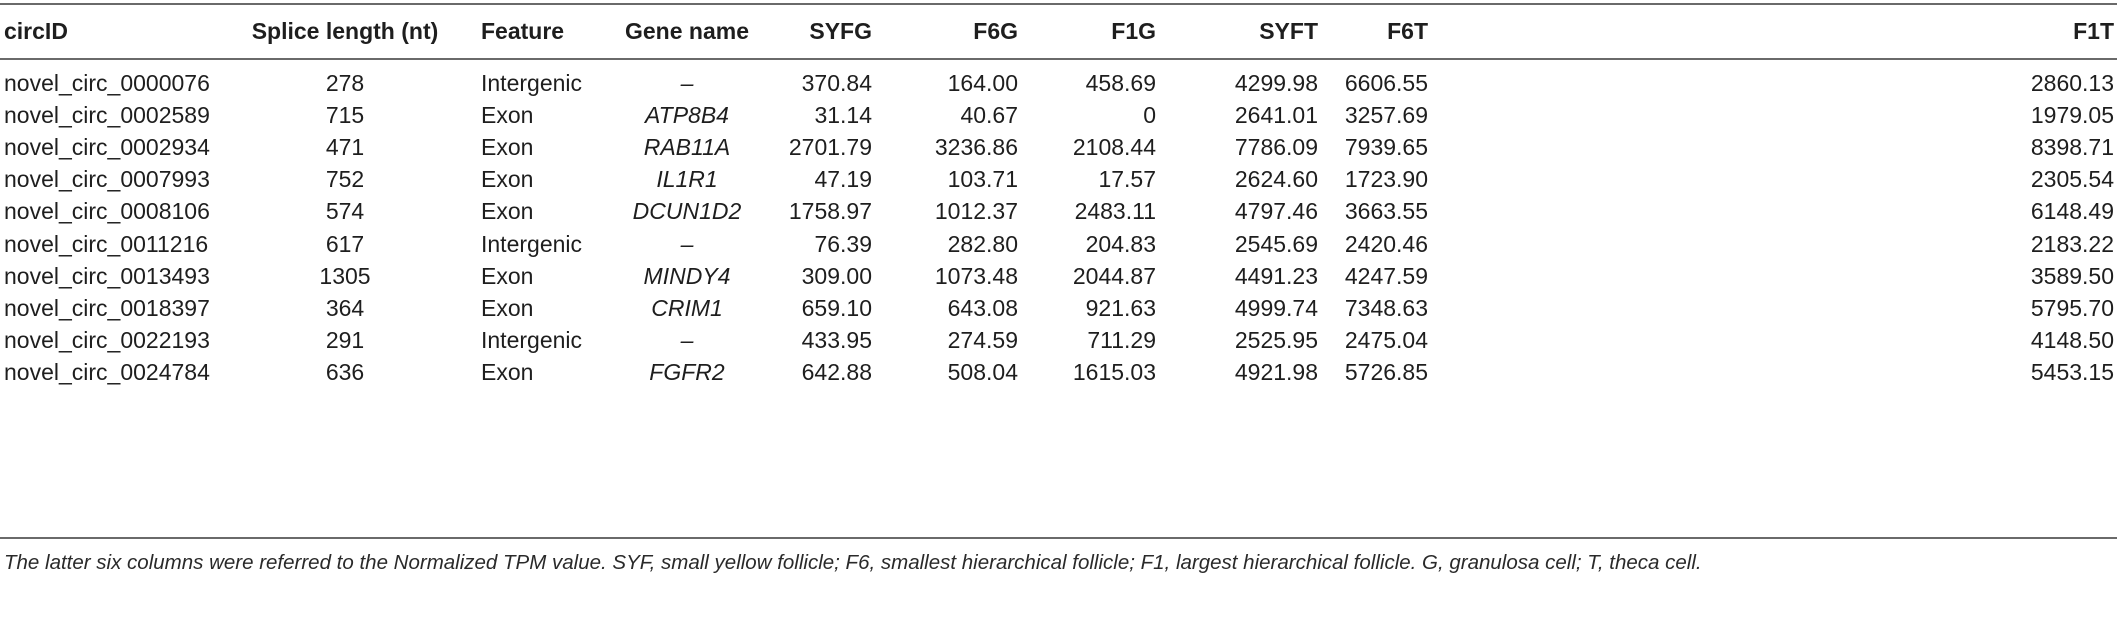 Image resolution: width=2117 pixels, height=622 pixels. What do you see at coordinates (2072, 340) in the screenshot?
I see `cell-f1t: 4148.50` at bounding box center [2072, 340].